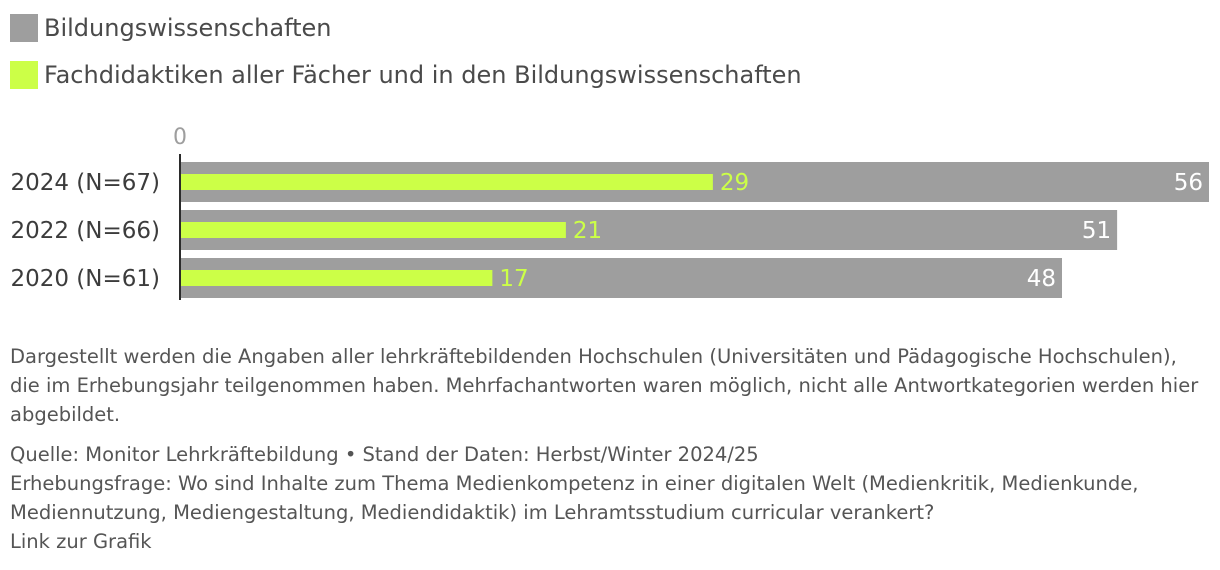 The image size is (1220, 570). Describe the element at coordinates (85, 279) in the screenshot. I see `category-label: 2020 (N=61)` at that location.